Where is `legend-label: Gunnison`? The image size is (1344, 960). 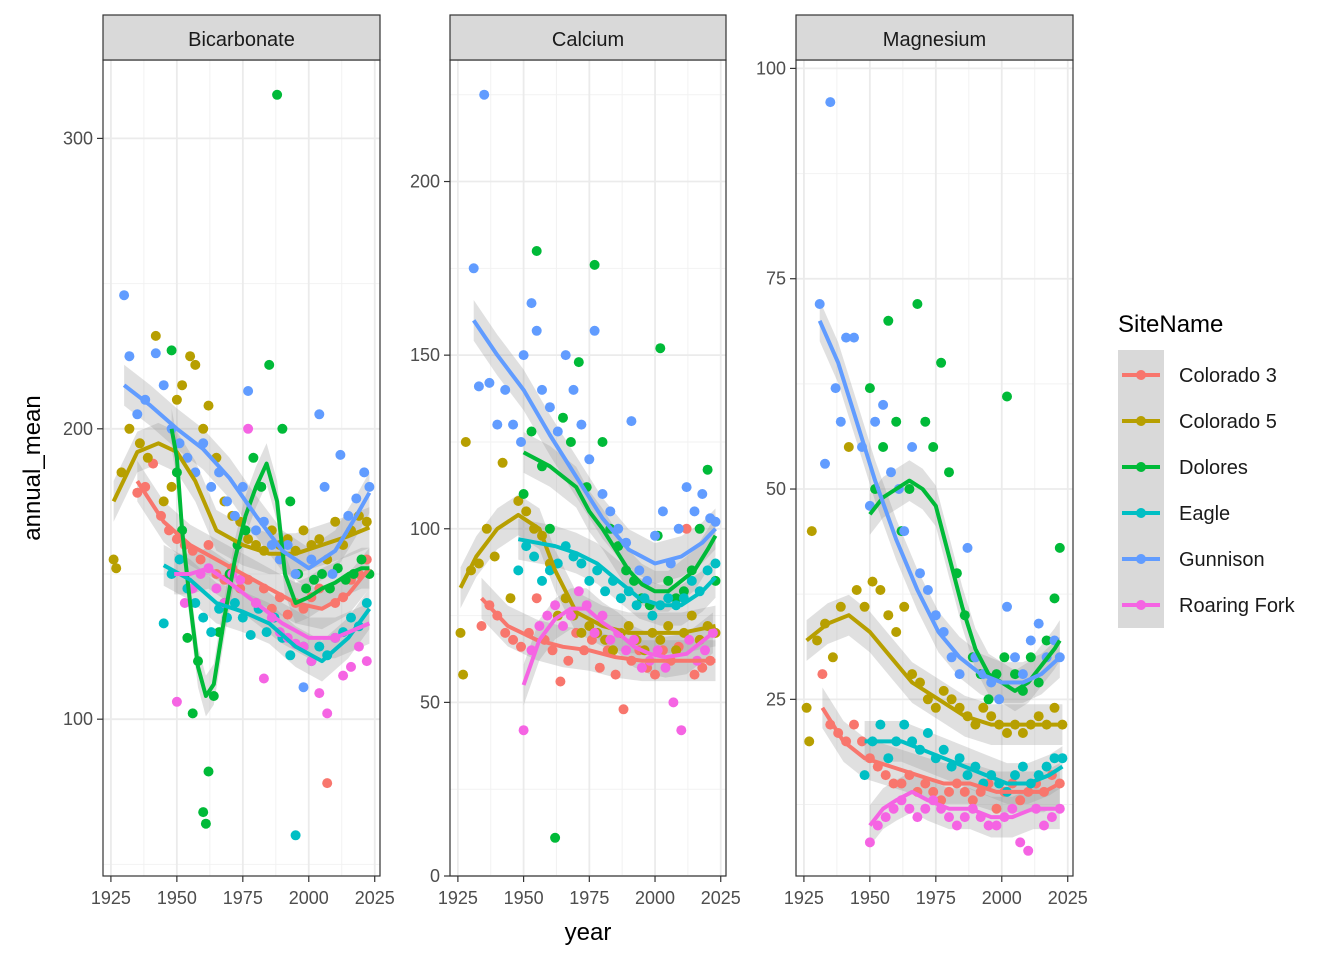
legend-label: Gunnison is located at coordinates (1222, 560).